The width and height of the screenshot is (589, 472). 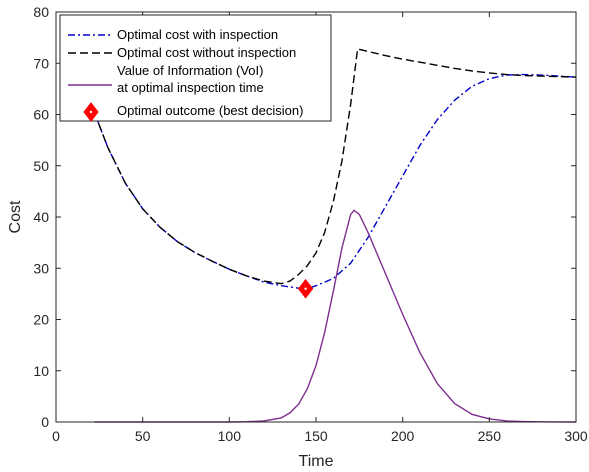 What do you see at coordinates (41, 320) in the screenshot?
I see `y-tick-label: 20` at bounding box center [41, 320].